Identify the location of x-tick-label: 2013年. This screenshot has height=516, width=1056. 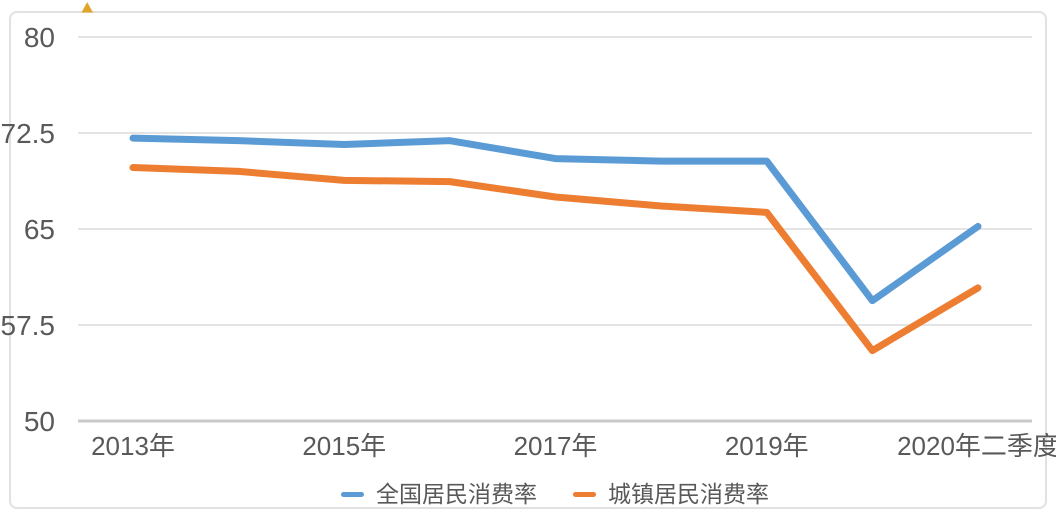
(133, 446).